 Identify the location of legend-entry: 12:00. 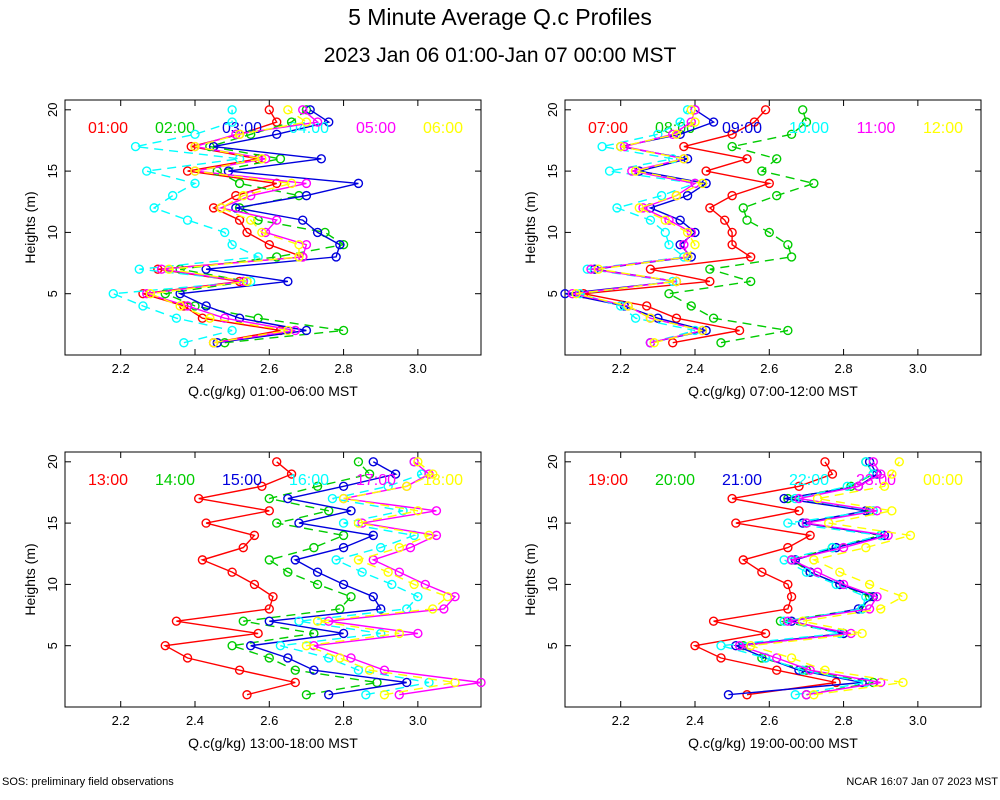
(943, 128).